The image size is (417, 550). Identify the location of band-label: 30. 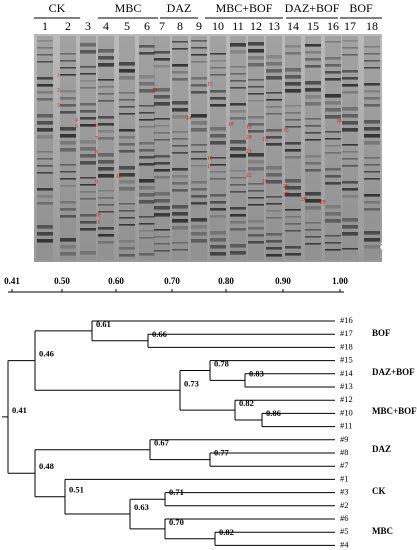
(339, 121).